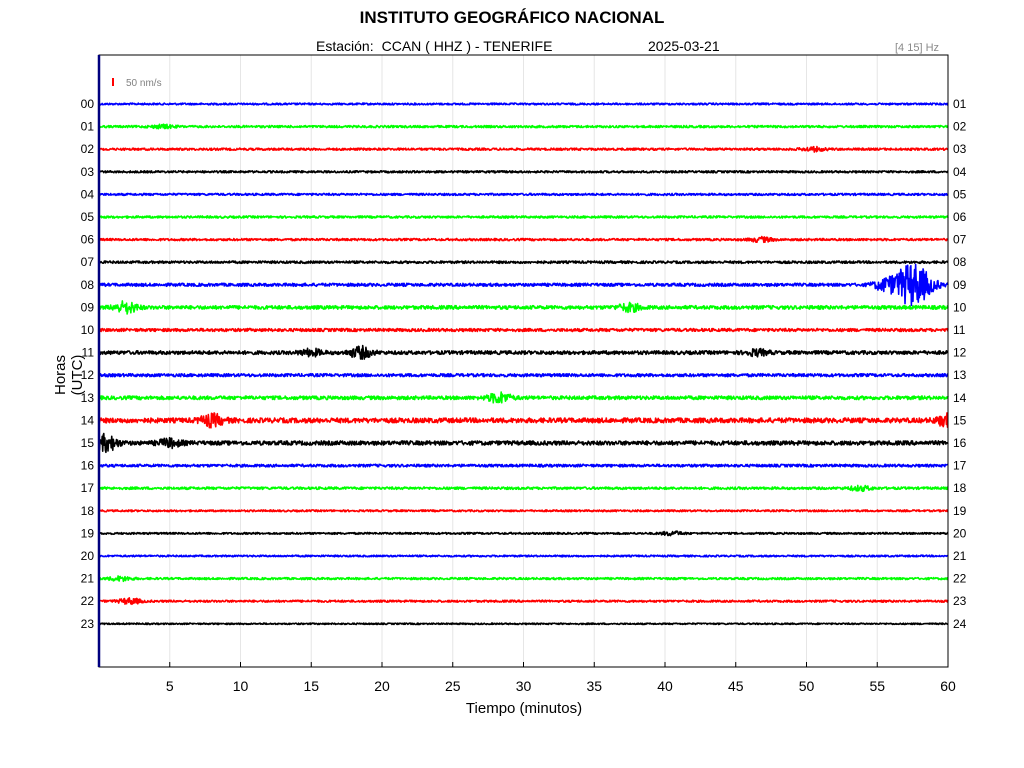 The width and height of the screenshot is (1024, 768). What do you see at coordinates (959, 330) in the screenshot?
I see `y-tick-label-right: 11` at bounding box center [959, 330].